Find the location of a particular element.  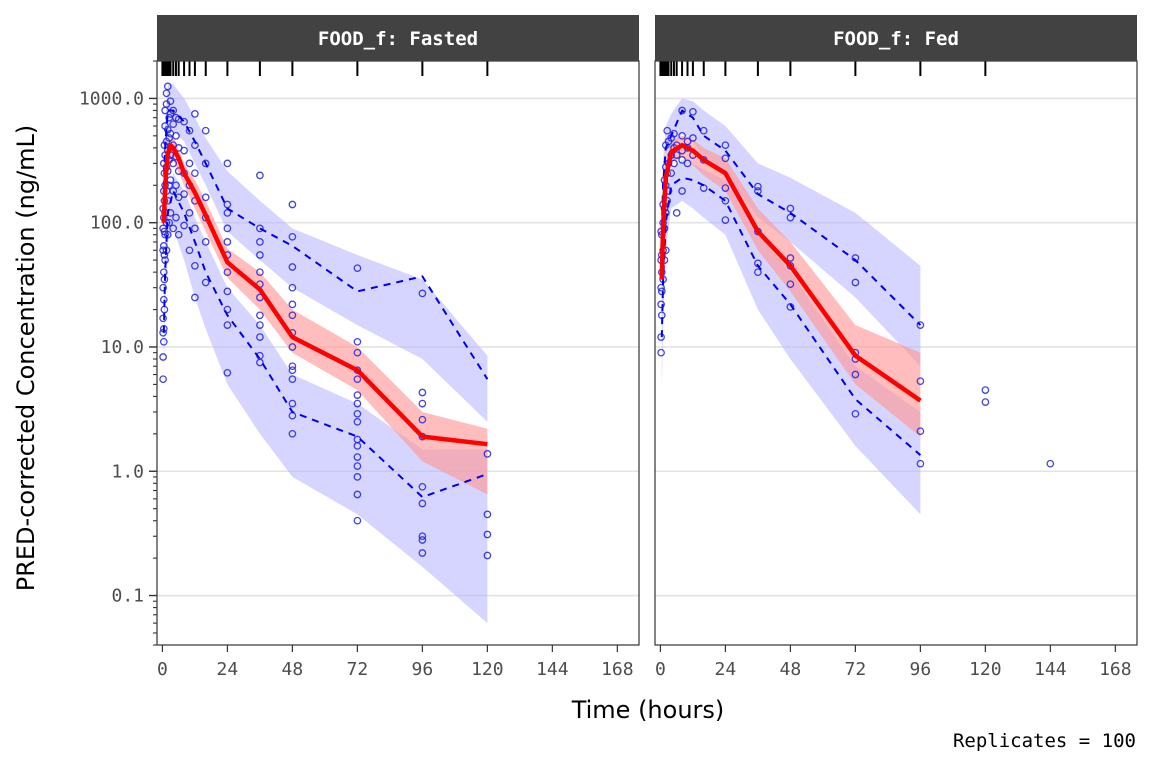

lower-percentile-ci-band is located at coordinates (791, 337).